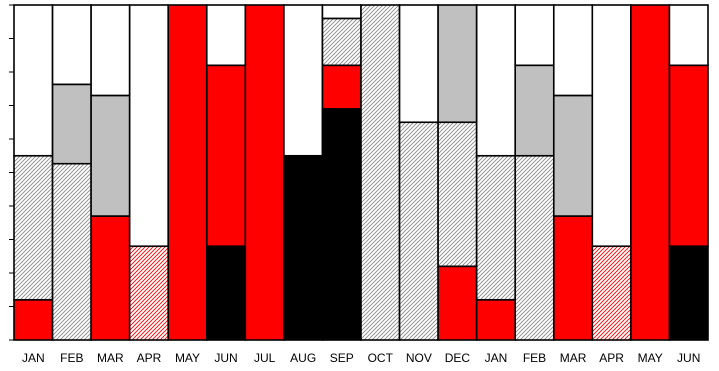  What do you see at coordinates (573, 278) in the screenshot?
I see `bar-14-segment-0-red` at bounding box center [573, 278].